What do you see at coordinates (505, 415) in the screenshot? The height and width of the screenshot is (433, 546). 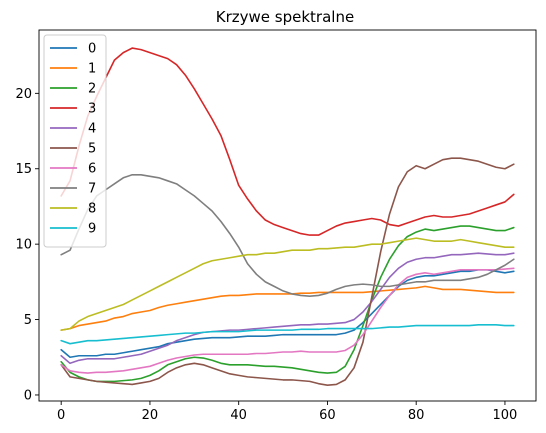 I see `x-tick-label: 100` at bounding box center [505, 415].